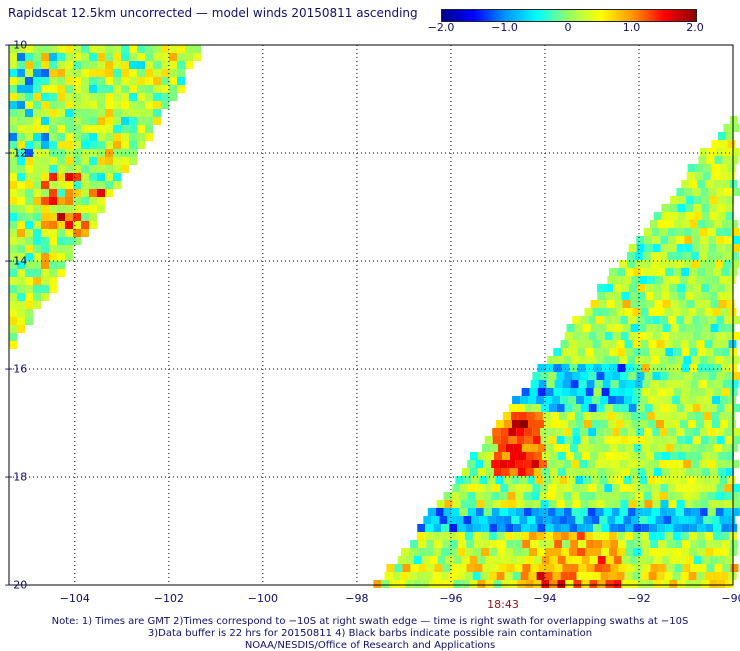 The image size is (740, 651). I want to click on latitude-label: −20, so click(16, 585).